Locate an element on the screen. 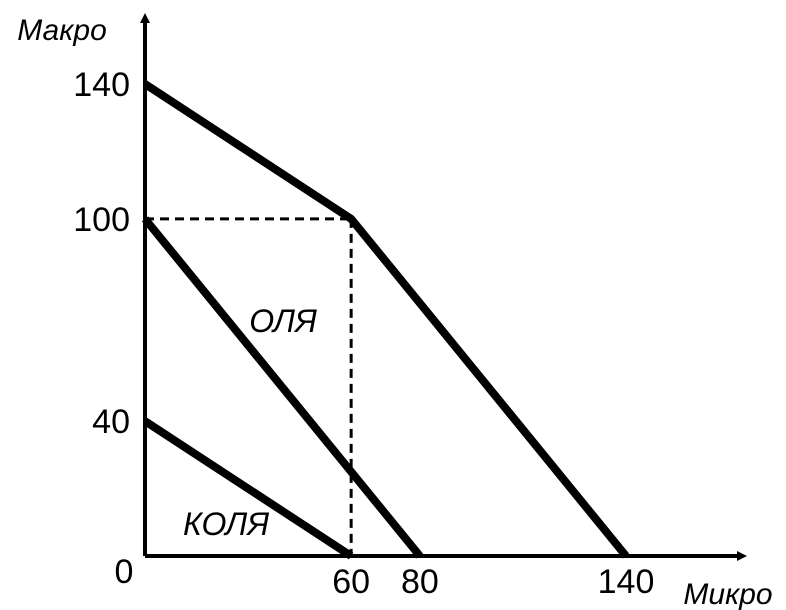 This screenshot has width=786, height=610. kolya-line is located at coordinates (248, 488).